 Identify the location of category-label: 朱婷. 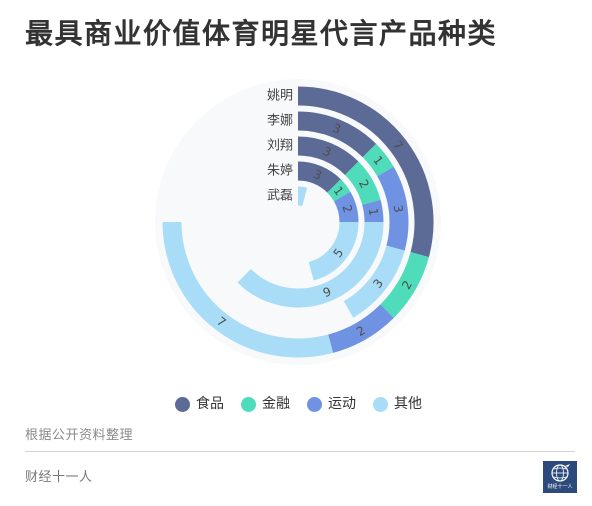
(280, 171).